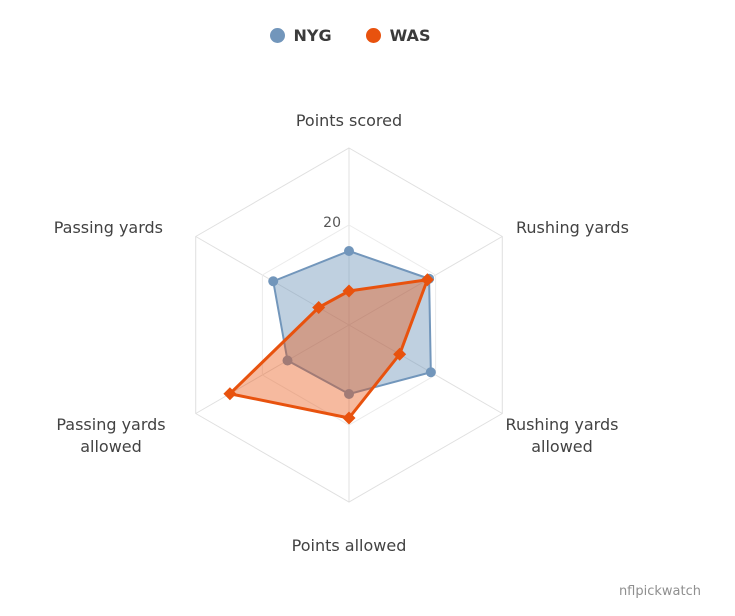 This screenshot has height=616, width=735. I want to click on axis-label-points-allowed: Points allowed, so click(349, 545).